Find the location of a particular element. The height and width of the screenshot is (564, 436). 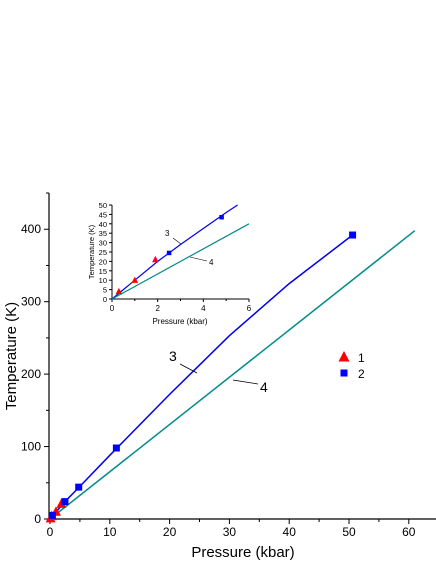

inset-x-tick-label: 2 is located at coordinates (157, 308).